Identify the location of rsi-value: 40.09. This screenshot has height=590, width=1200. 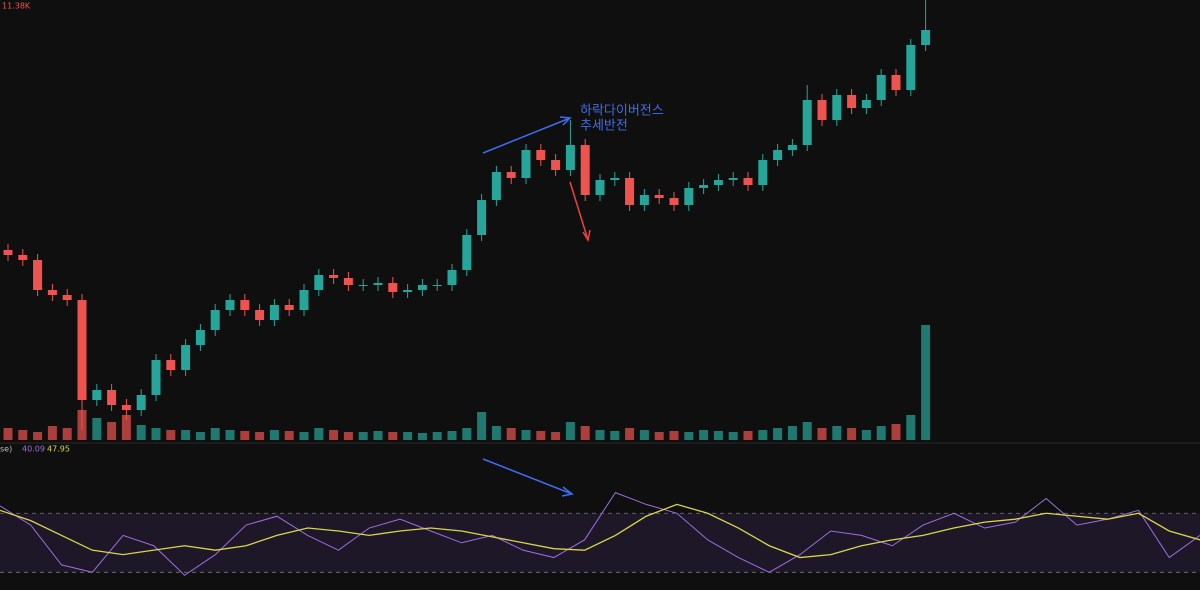
(33, 449).